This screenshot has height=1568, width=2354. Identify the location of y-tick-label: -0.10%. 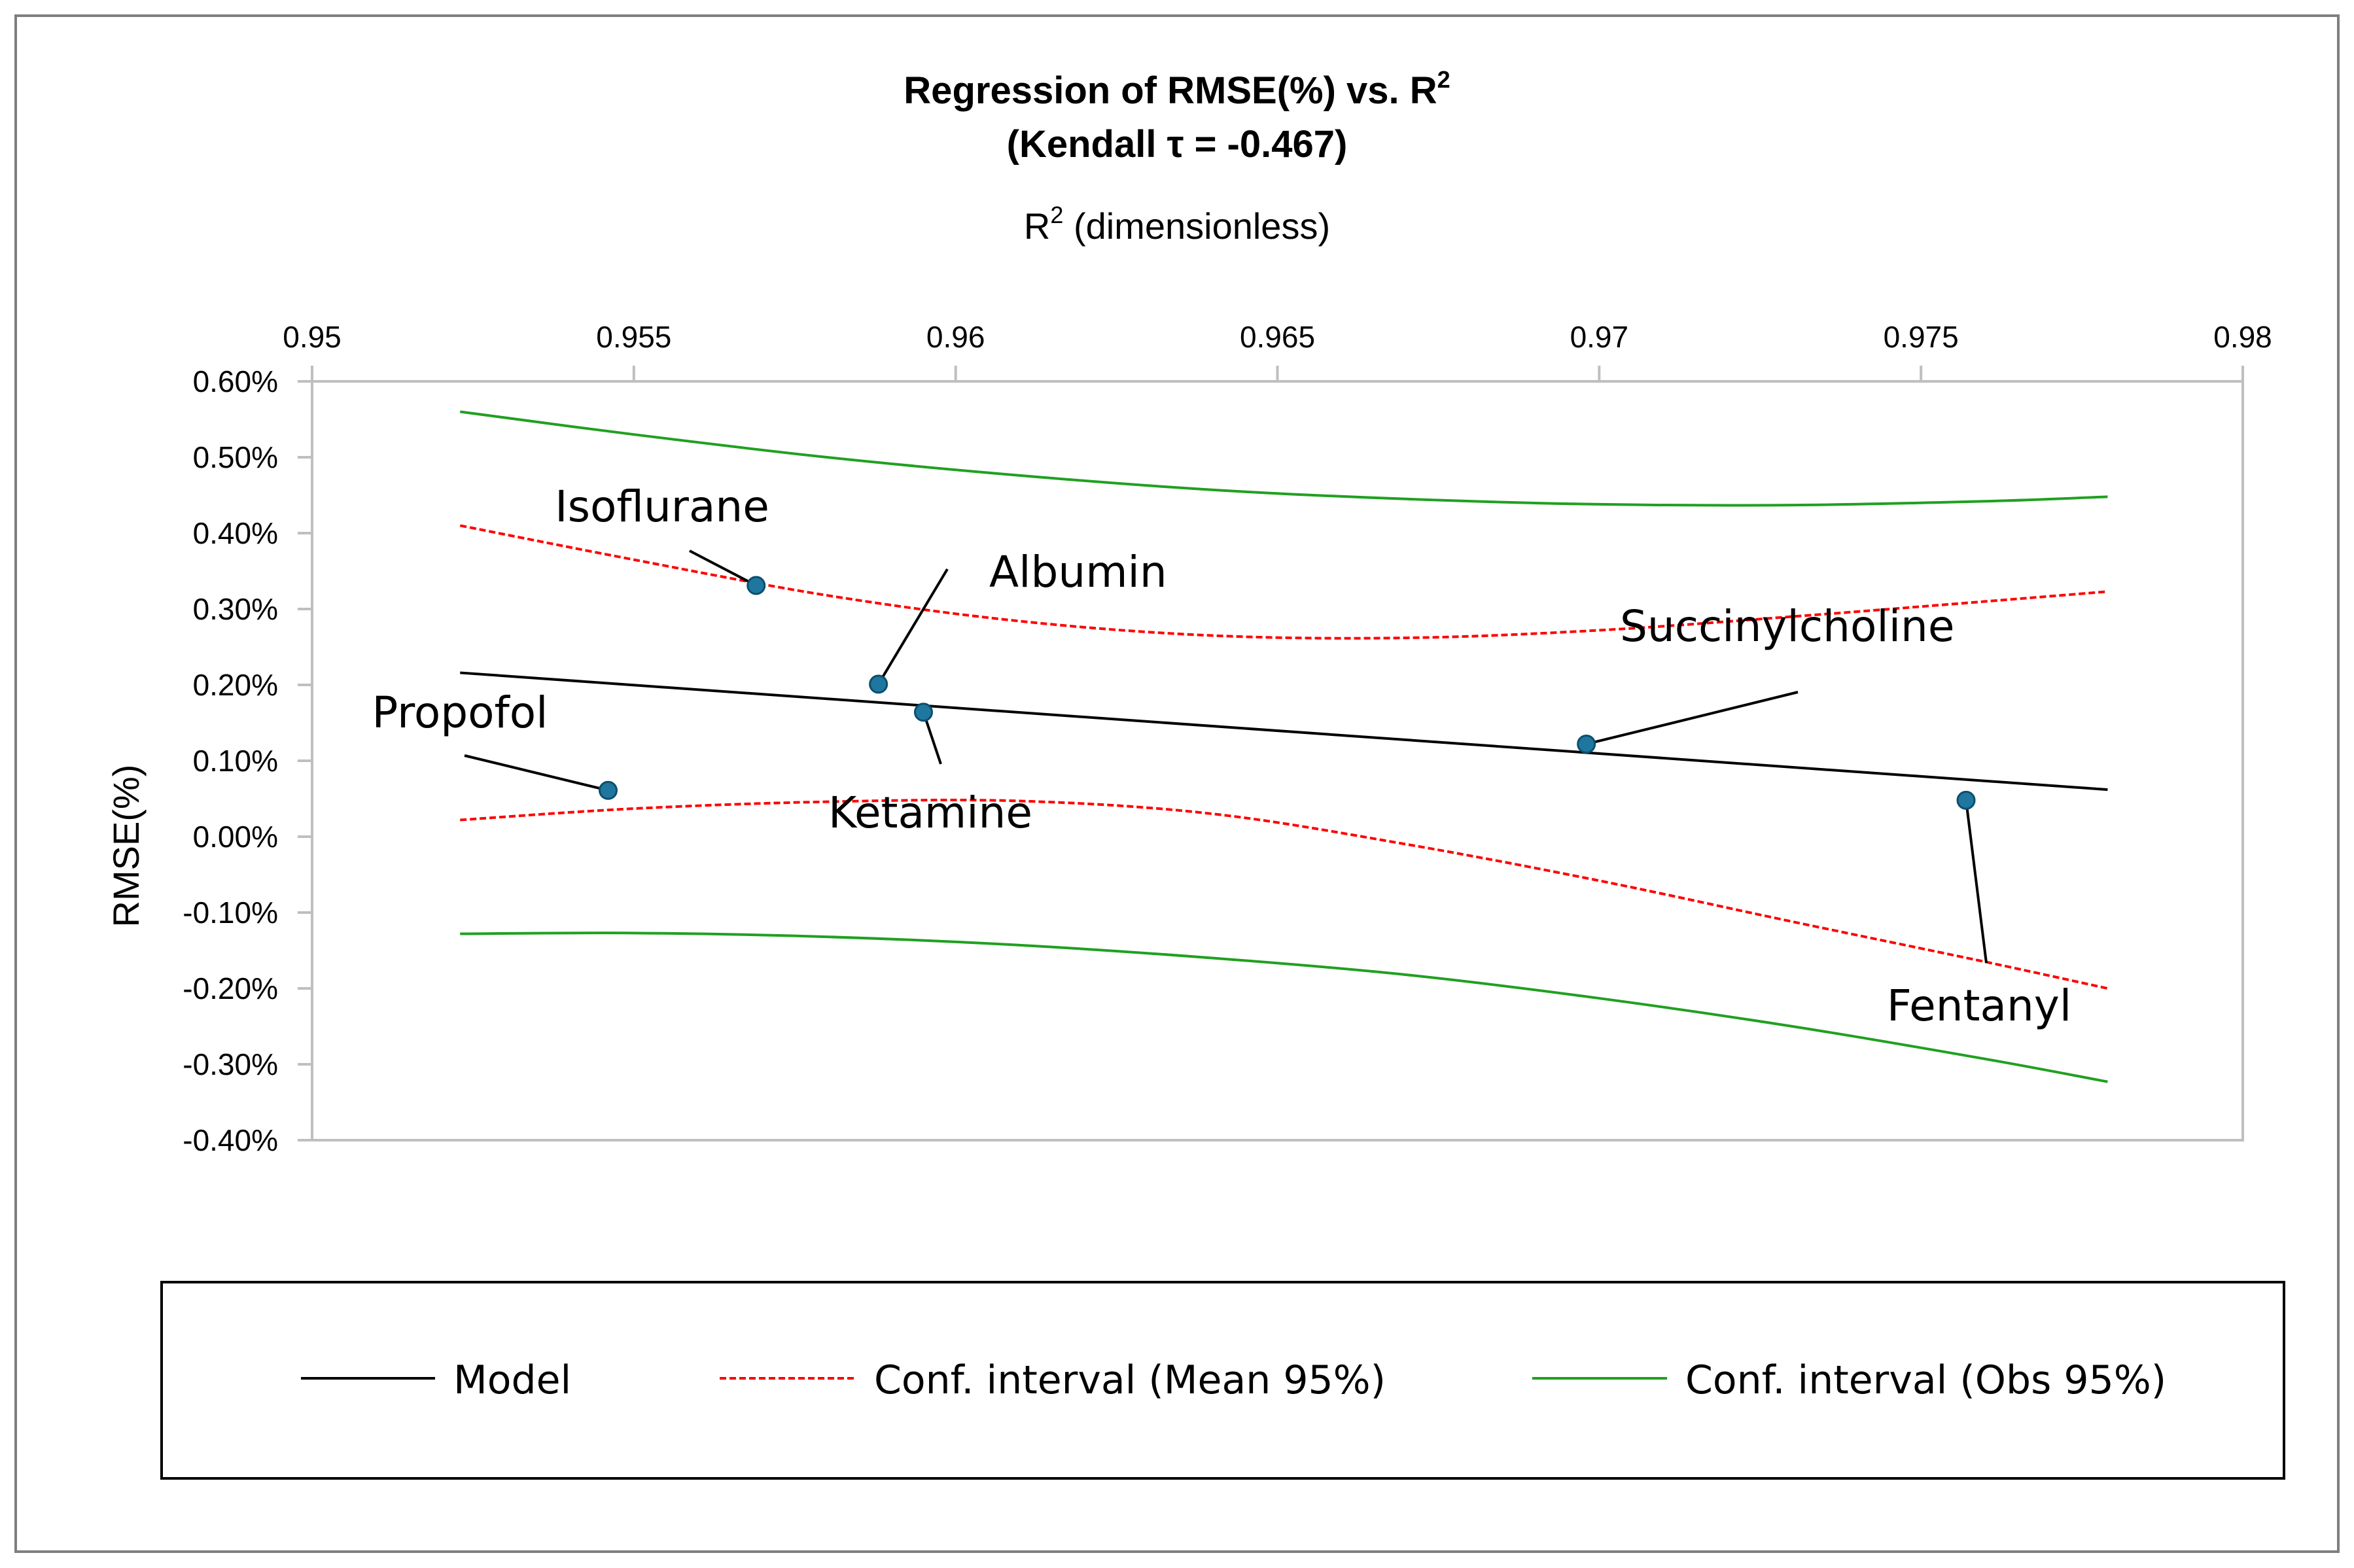
(231, 913).